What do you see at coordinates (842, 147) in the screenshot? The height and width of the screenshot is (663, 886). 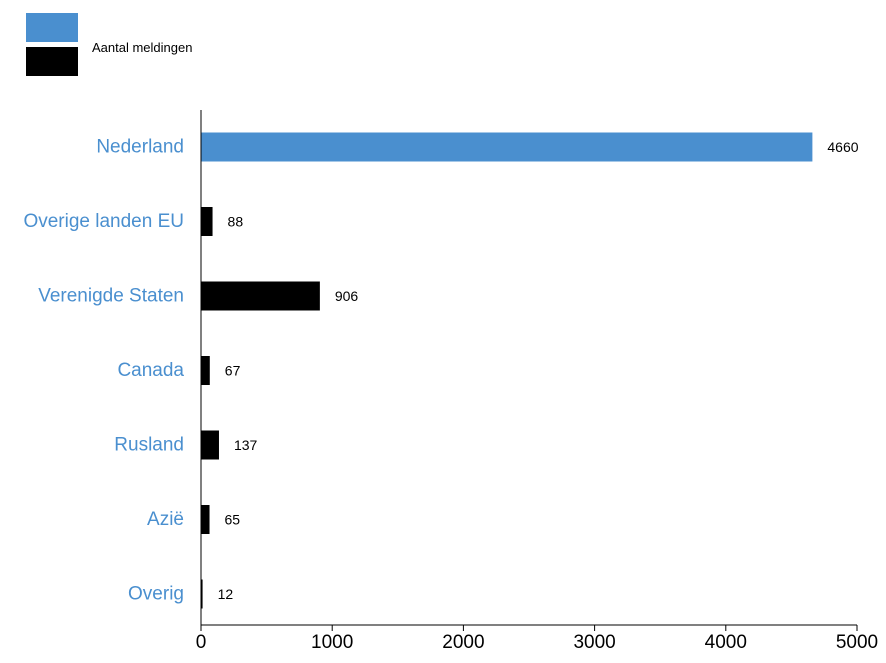 I see `value-label-nederland: 4660` at bounding box center [842, 147].